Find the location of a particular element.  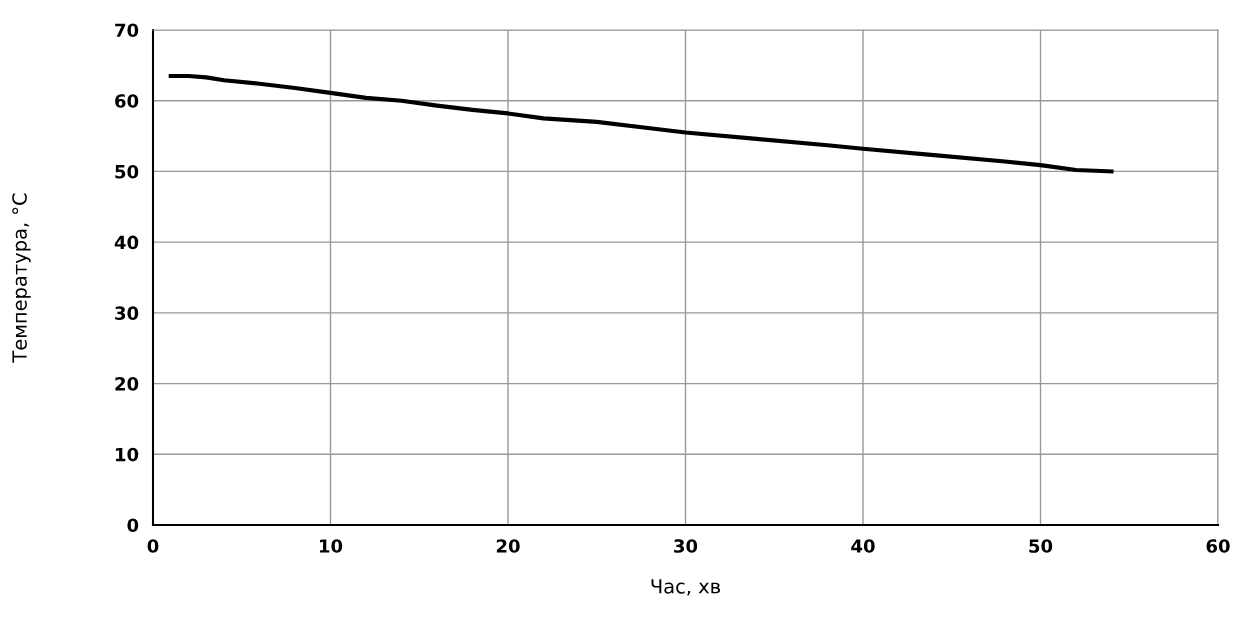

y-tick-label: 60 is located at coordinates (127, 101).